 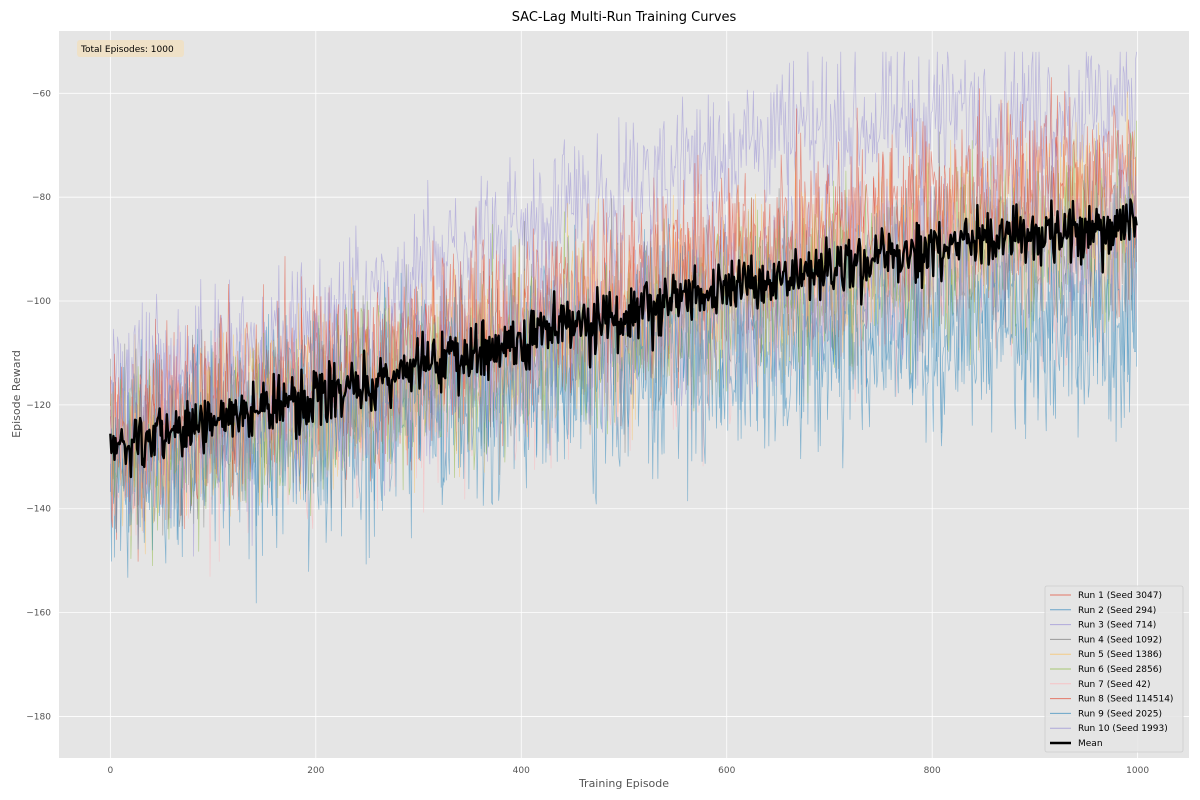 I want to click on y-tick-label: −60, so click(x=41, y=94).